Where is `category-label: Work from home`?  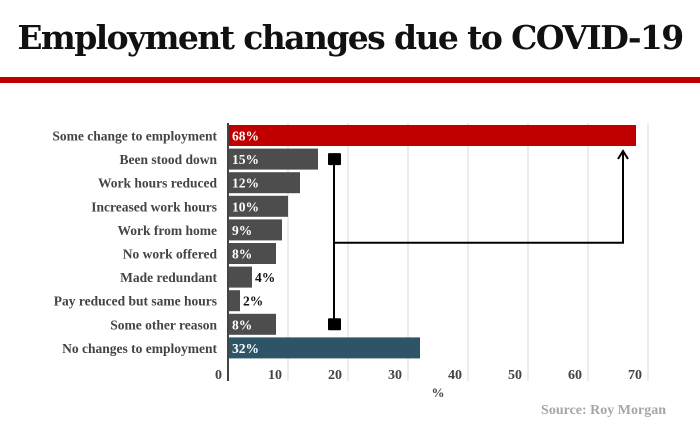
category-label: Work from home is located at coordinates (168, 230).